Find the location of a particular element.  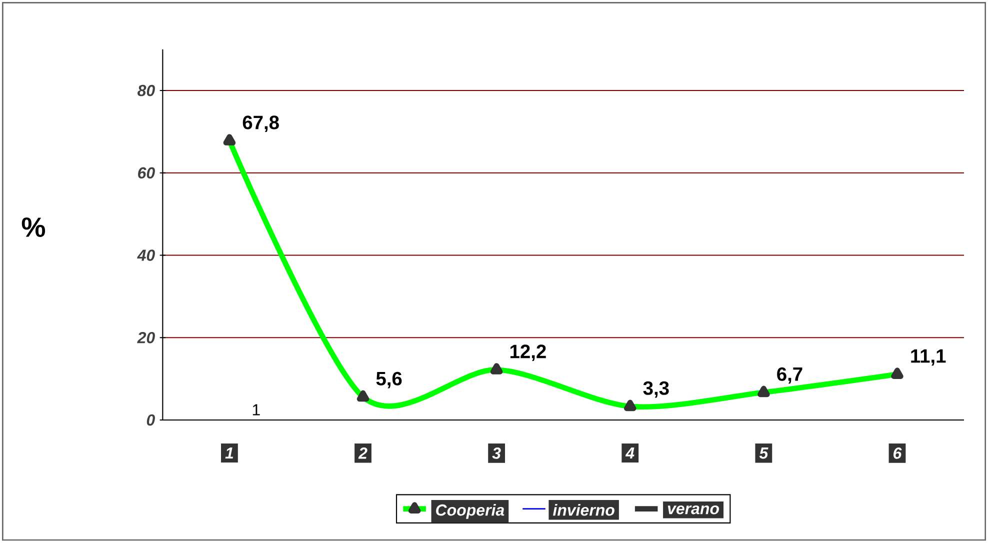

legend-label: invierno is located at coordinates (583, 510).